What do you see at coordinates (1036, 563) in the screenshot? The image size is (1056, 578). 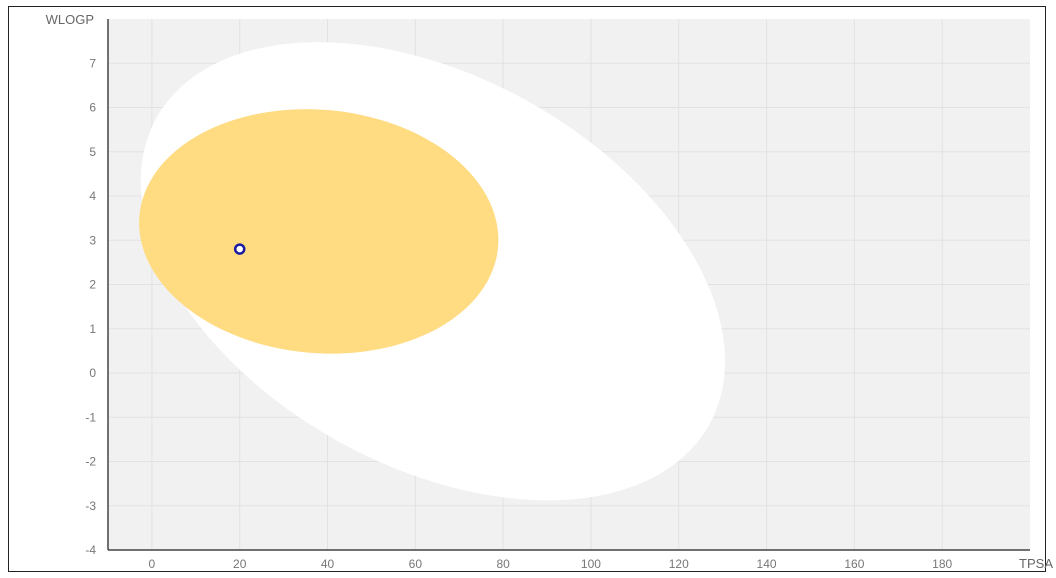 I see `x-axis-title: TPSA` at bounding box center [1036, 563].